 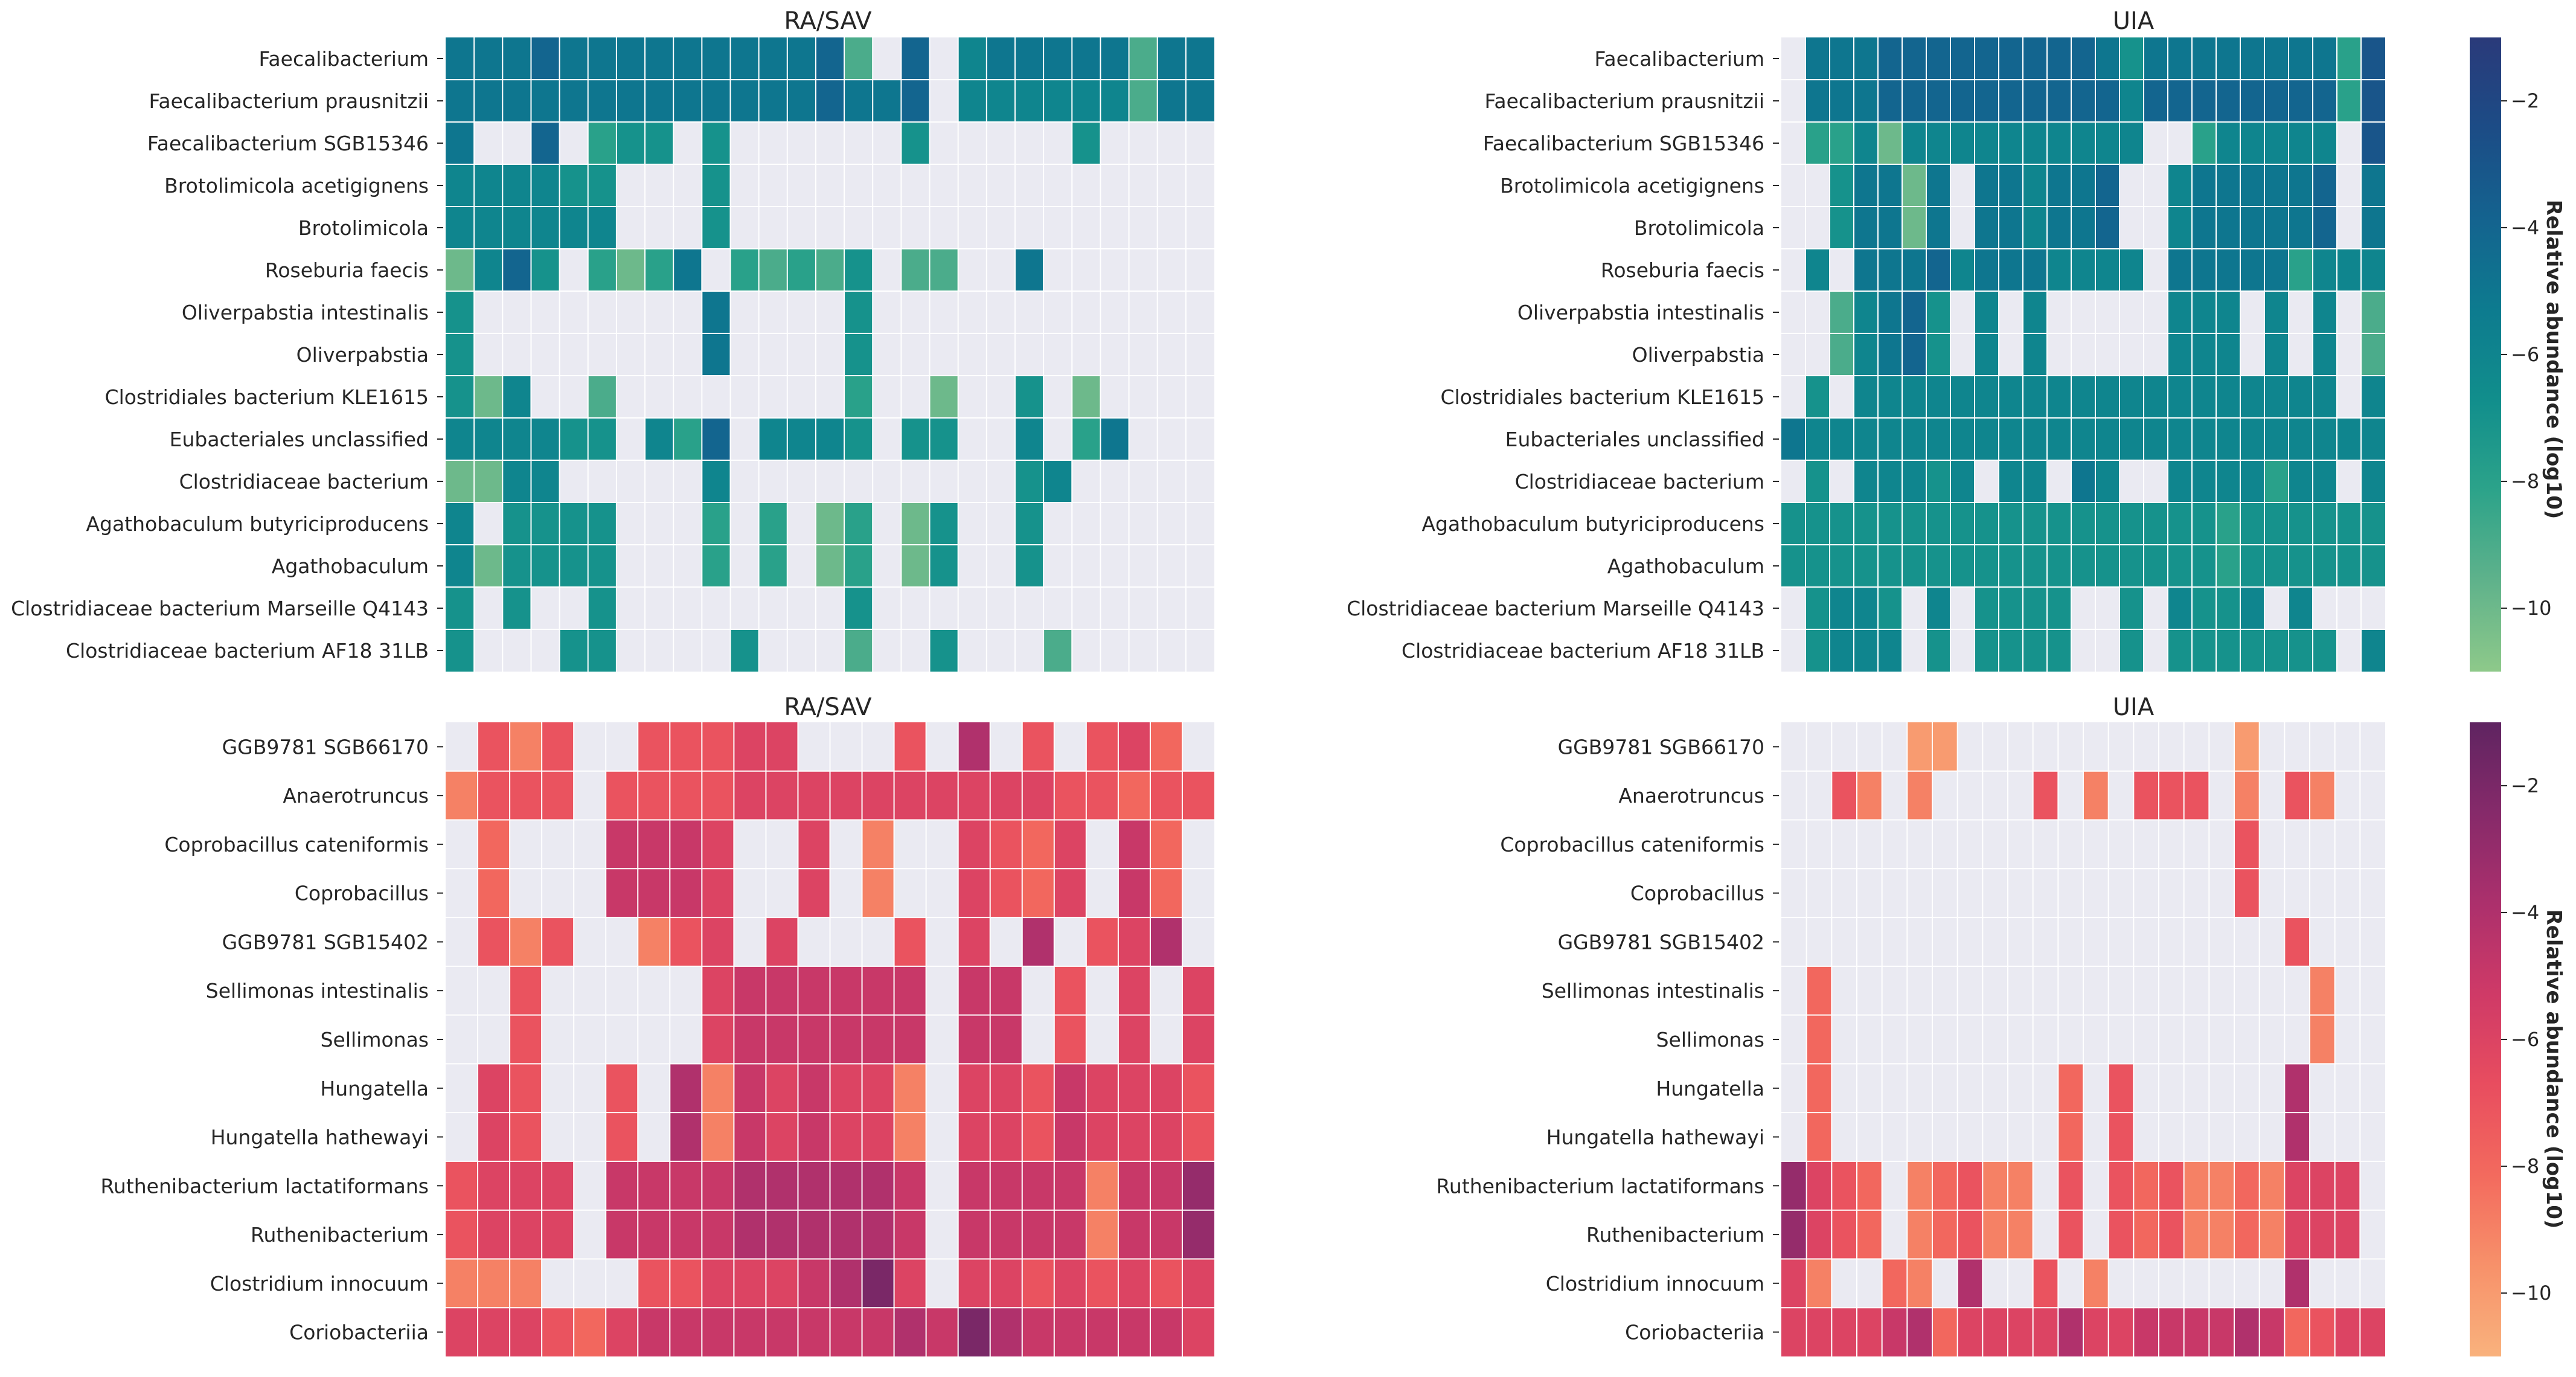 What do you see at coordinates (247, 651) in the screenshot?
I see `row-label: Clostridiaceae bacterium AF18 31LB` at bounding box center [247, 651].